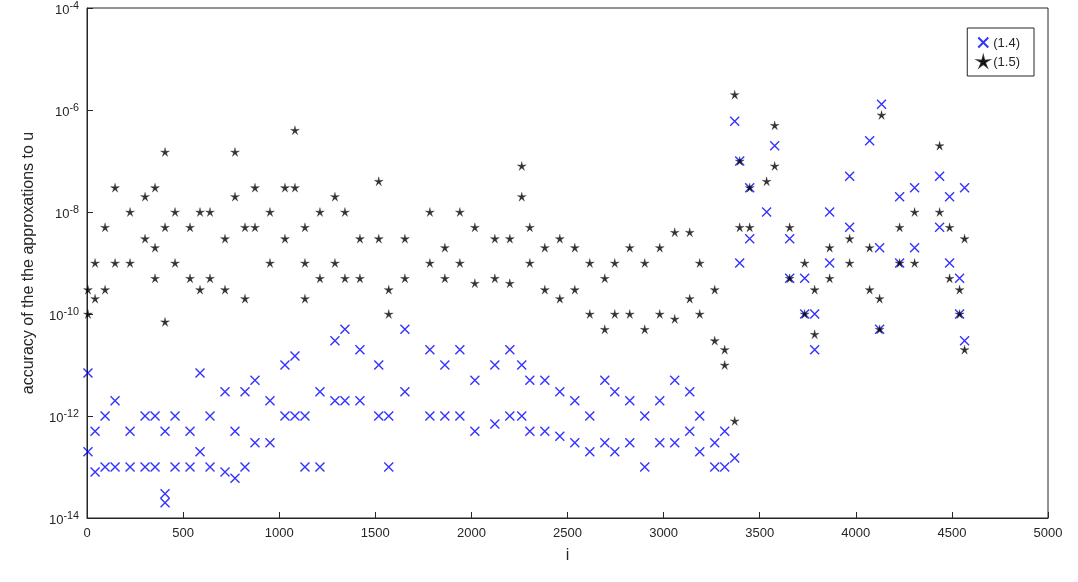 The width and height of the screenshot is (1078, 582). Describe the element at coordinates (27, 263) in the screenshot. I see `y-axis-title: accuracy of the the approxations to u` at that location.